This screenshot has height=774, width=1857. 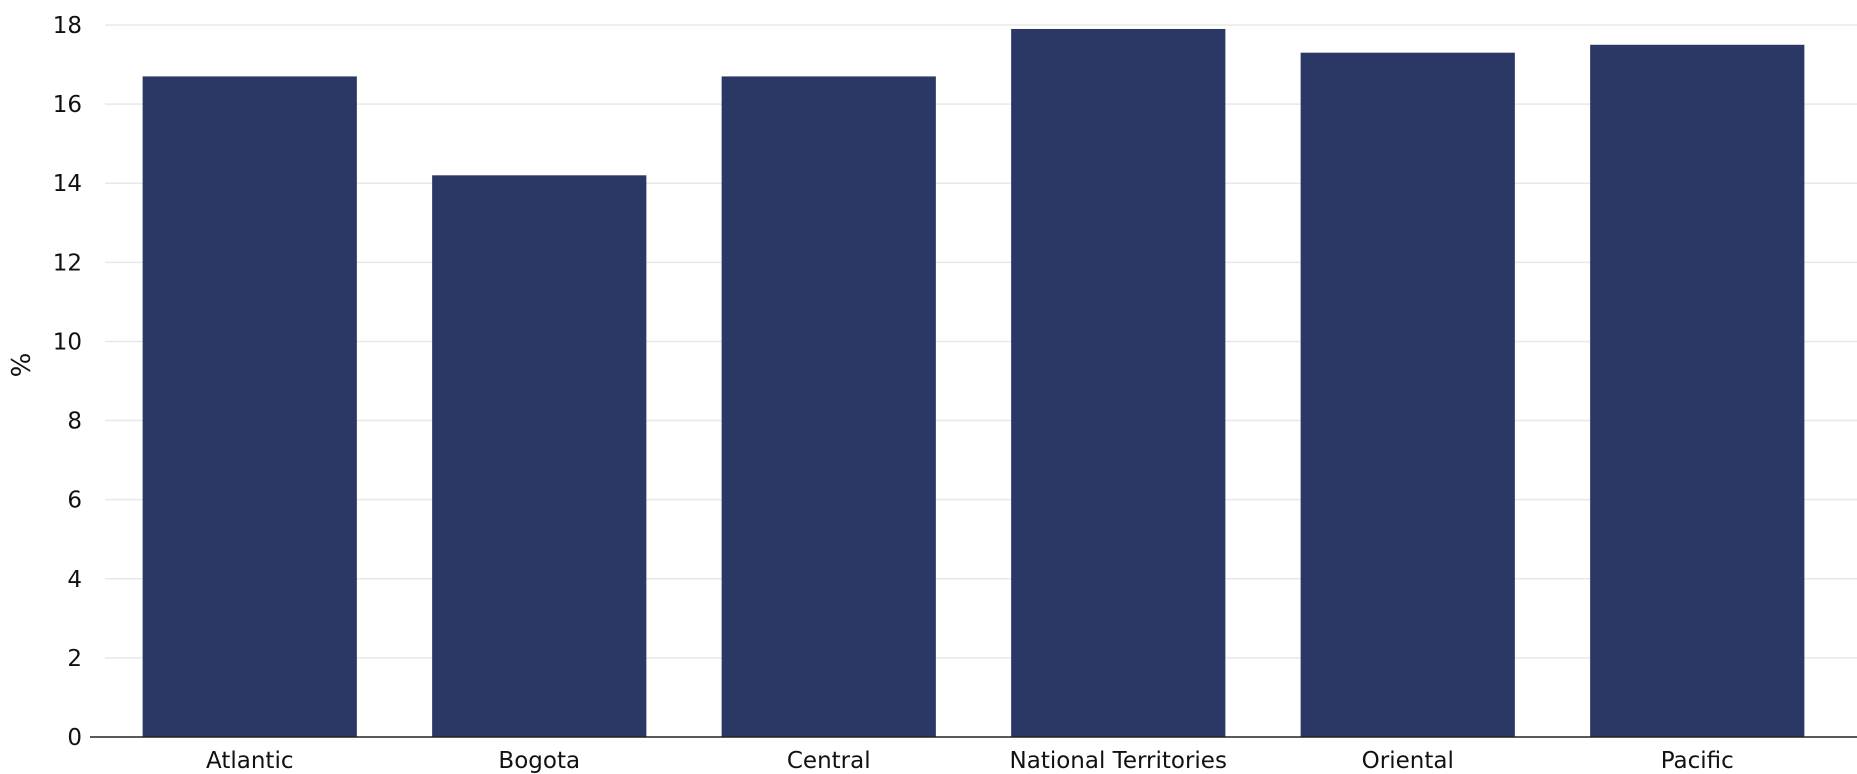 What do you see at coordinates (67, 342) in the screenshot?
I see `y-tick-label-5: 10` at bounding box center [67, 342].